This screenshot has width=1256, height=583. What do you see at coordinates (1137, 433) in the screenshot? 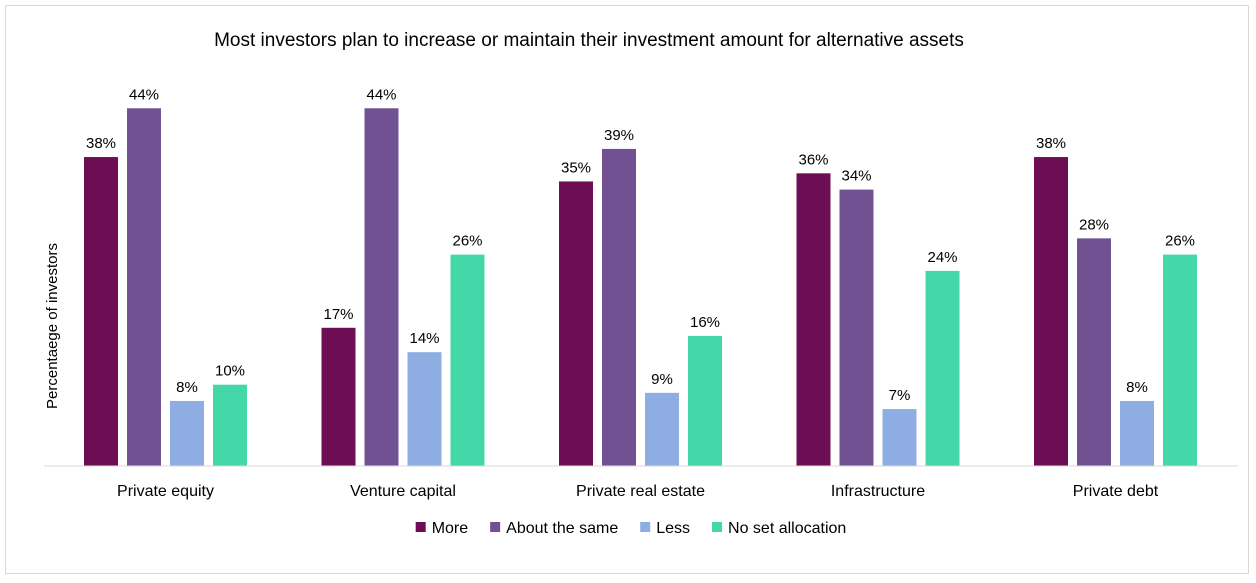
I see `bar-private-debt-less` at bounding box center [1137, 433].